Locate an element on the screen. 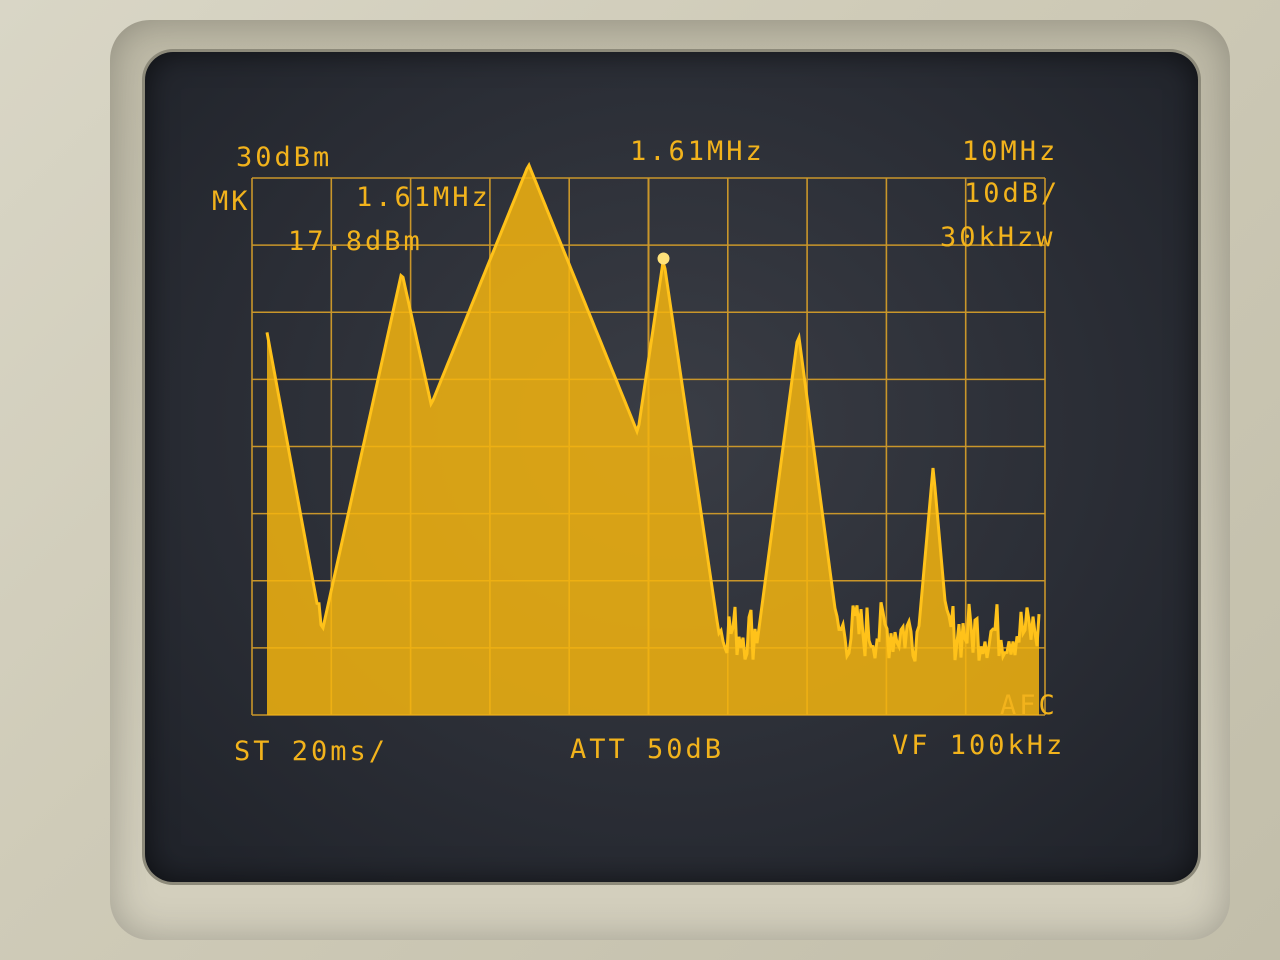 The height and width of the screenshot is (960, 1280). marker-dot is located at coordinates (663, 258).